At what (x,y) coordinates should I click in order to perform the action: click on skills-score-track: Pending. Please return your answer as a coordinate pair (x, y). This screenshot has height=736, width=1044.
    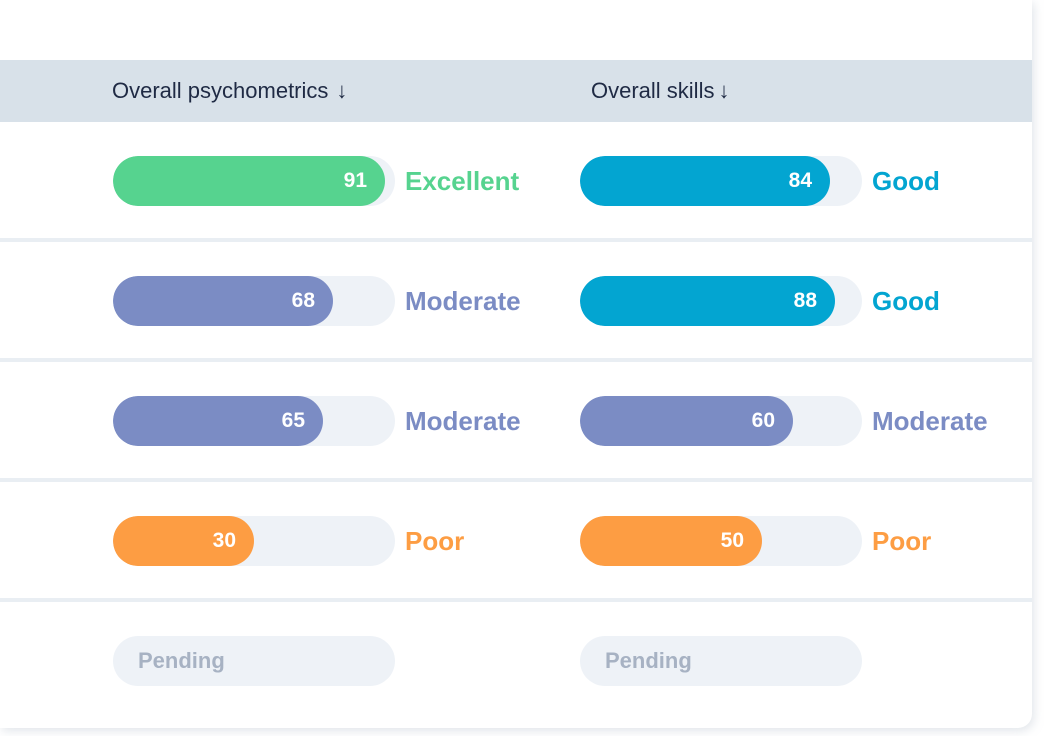
    Looking at the image, I should click on (721, 661).